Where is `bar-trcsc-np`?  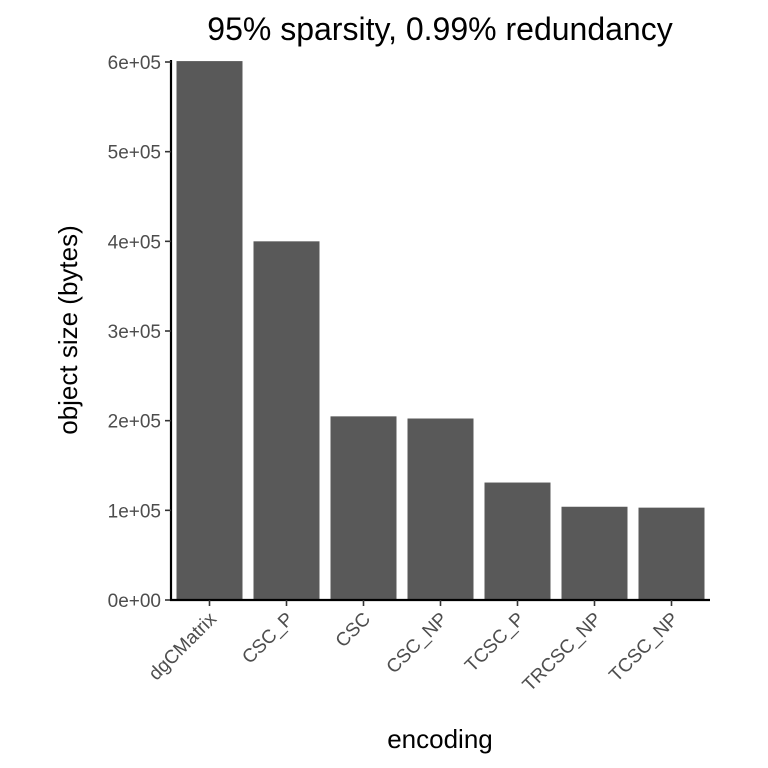 bar-trcsc-np is located at coordinates (594, 553).